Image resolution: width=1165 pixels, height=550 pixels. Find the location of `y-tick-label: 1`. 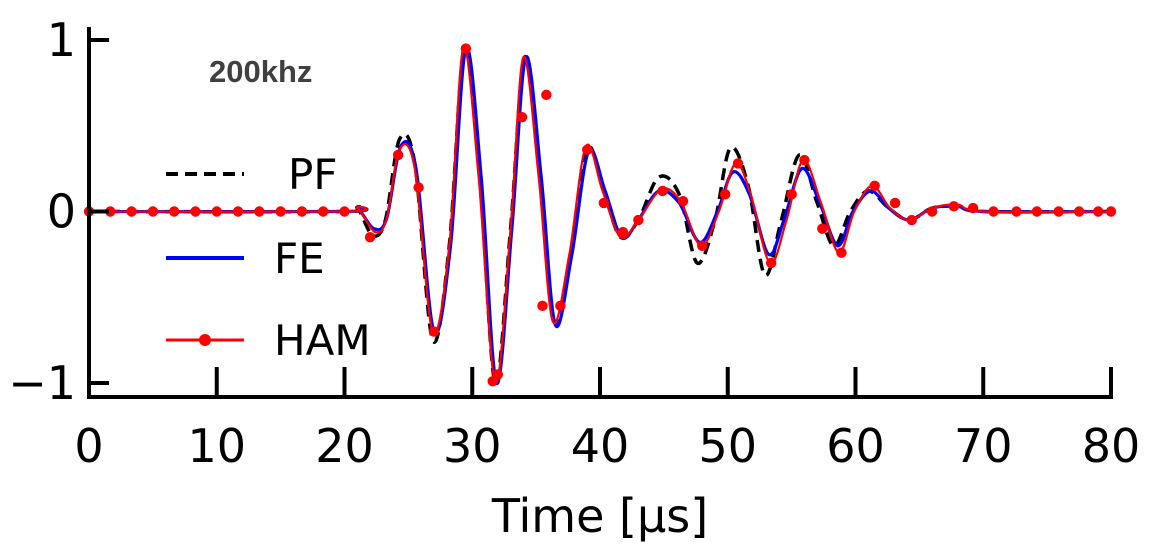

y-tick-label: 1 is located at coordinates (61, 40).